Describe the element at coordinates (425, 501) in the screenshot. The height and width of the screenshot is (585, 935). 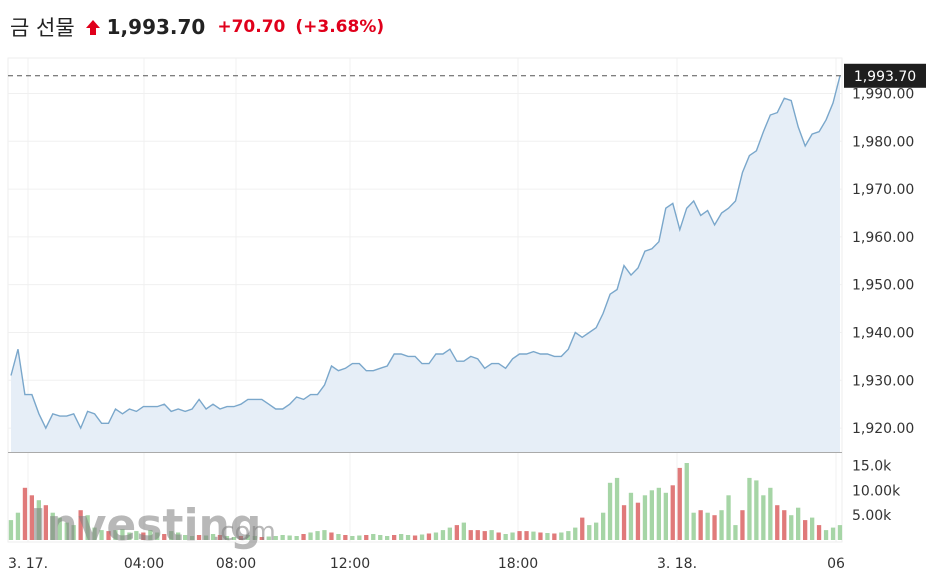
I see `volume-bars` at that location.